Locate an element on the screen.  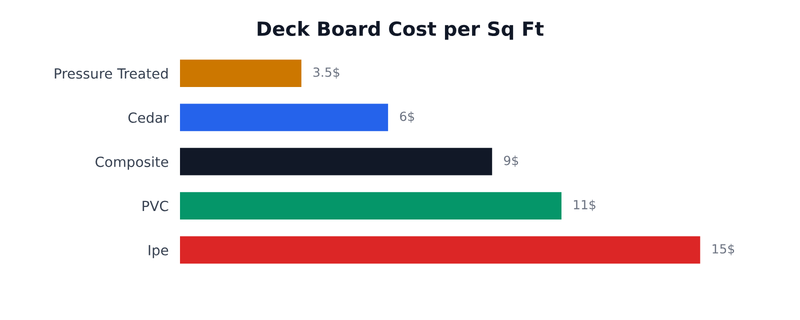
data-label: 11$ is located at coordinates (585, 206).